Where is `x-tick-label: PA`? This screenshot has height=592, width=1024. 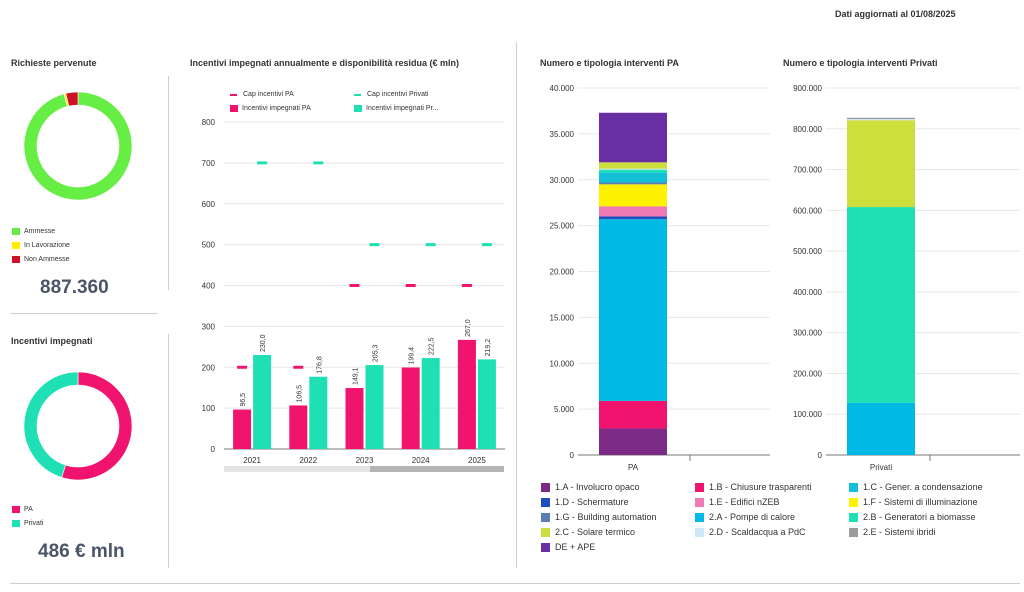 x-tick-label: PA is located at coordinates (633, 467).